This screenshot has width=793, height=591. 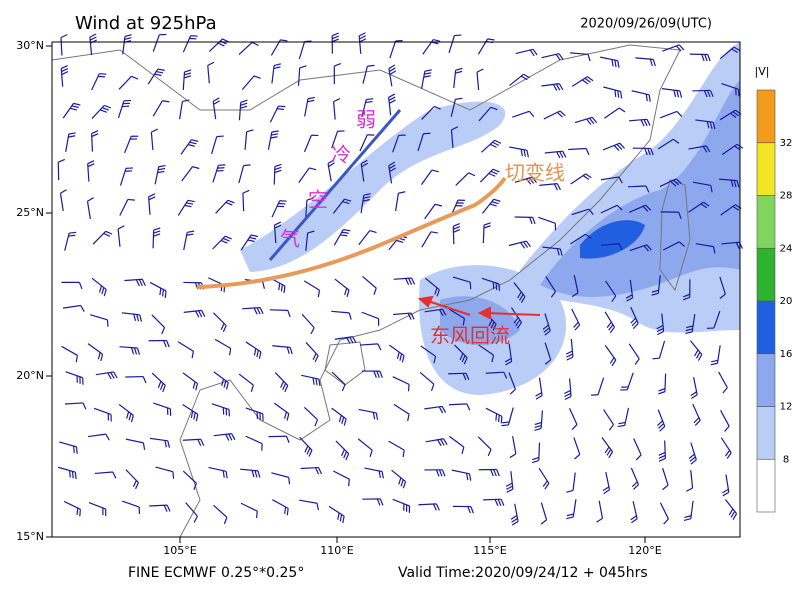 I want to click on annotation: 弱, so click(x=366, y=120).